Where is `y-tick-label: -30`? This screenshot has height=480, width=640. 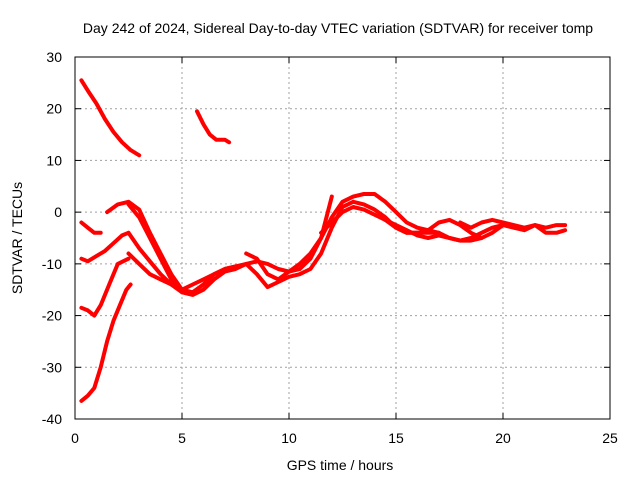 y-tick-label: -30 is located at coordinates (52, 367).